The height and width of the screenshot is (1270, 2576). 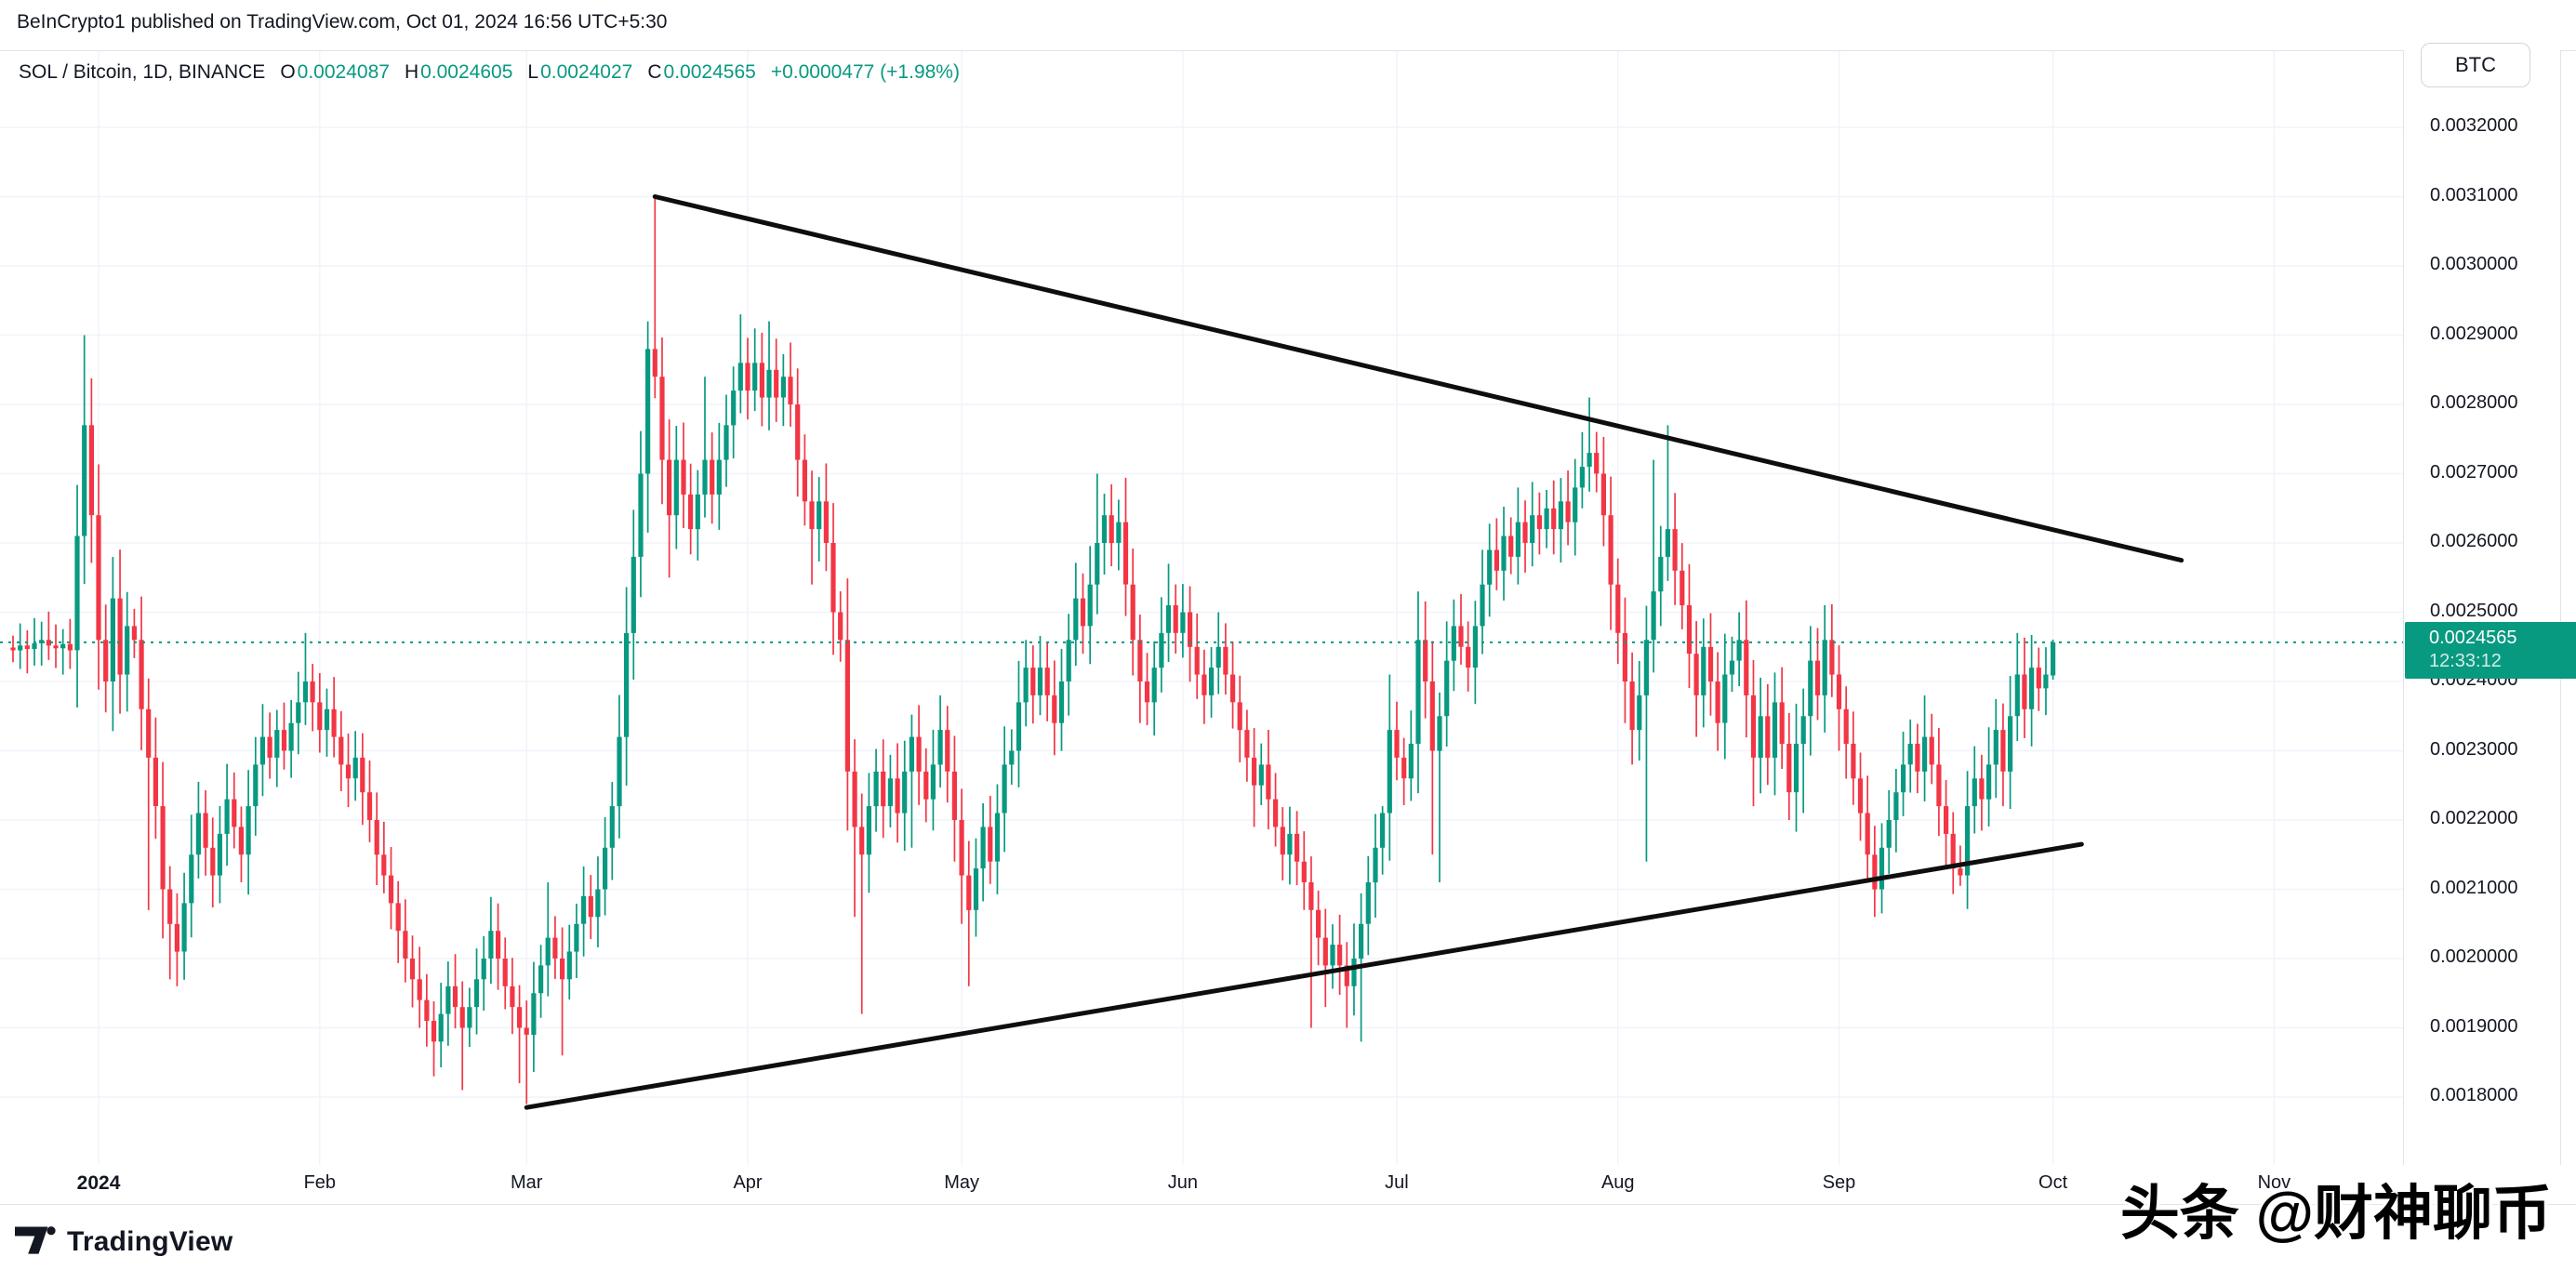 I want to click on time-axis-label: Nov, so click(x=2274, y=1182).